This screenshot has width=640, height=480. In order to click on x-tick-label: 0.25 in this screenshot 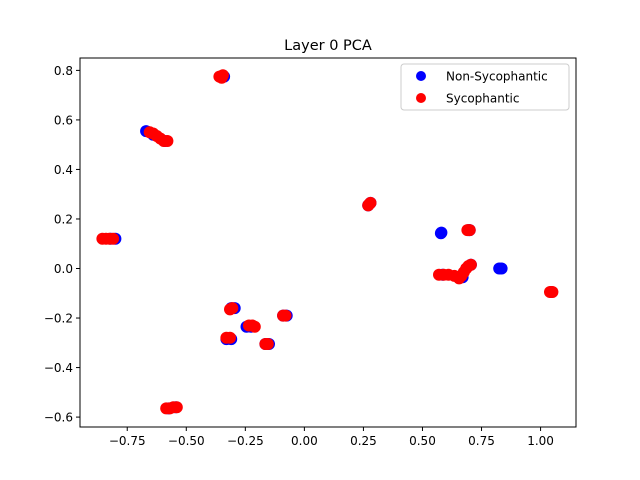, I will do `click(363, 441)`.